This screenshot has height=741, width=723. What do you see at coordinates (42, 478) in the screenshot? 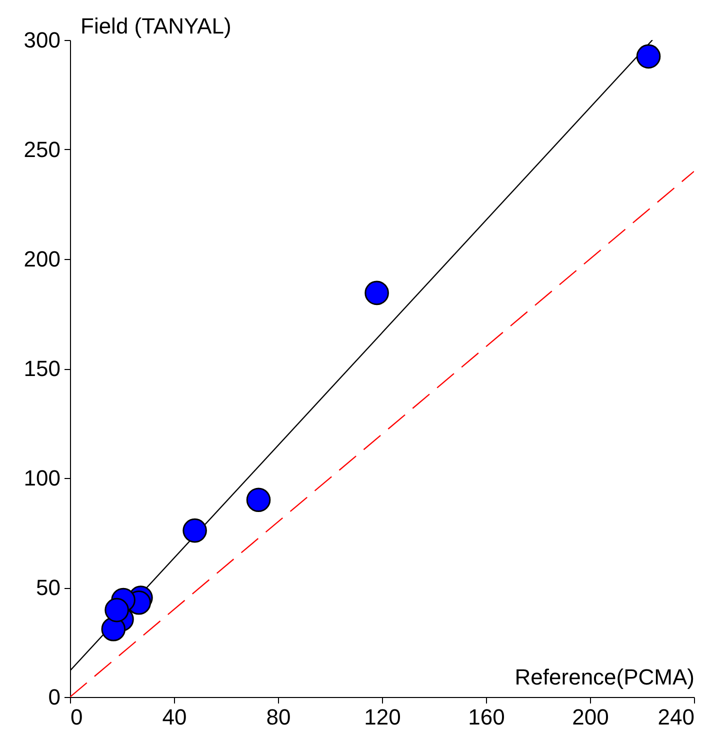
I see `y-tick-label: 100` at bounding box center [42, 478].